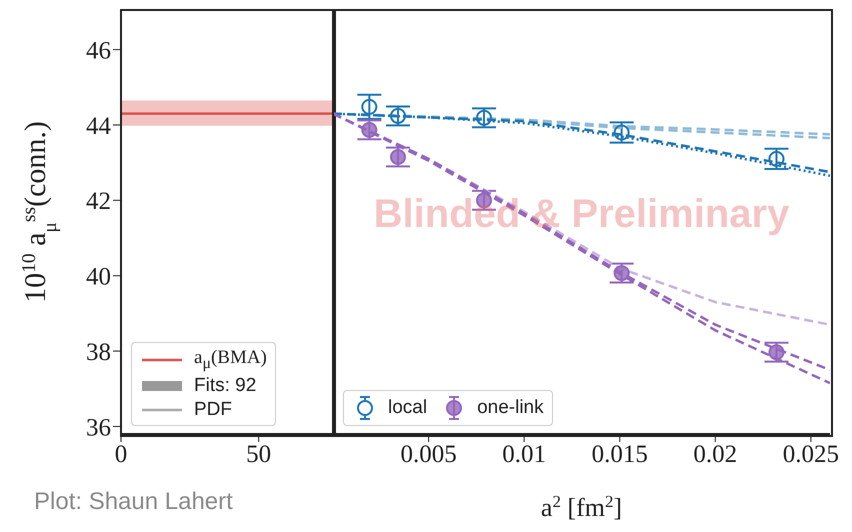  What do you see at coordinates (428, 454) in the screenshot?
I see `x-tick-label: 0.005` at bounding box center [428, 454].